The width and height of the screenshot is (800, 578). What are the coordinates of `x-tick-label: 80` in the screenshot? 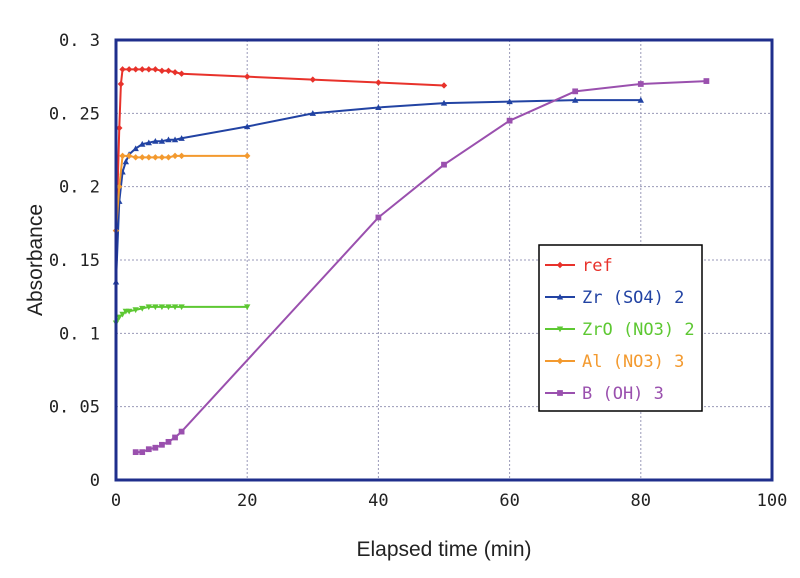 It's located at (641, 501).